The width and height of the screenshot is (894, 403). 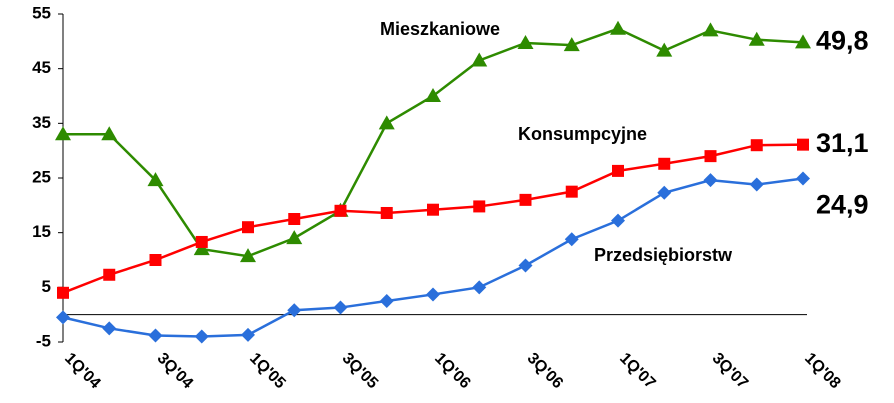 What do you see at coordinates (842, 143) in the screenshot?
I see `value-label: 31,1` at bounding box center [842, 143].